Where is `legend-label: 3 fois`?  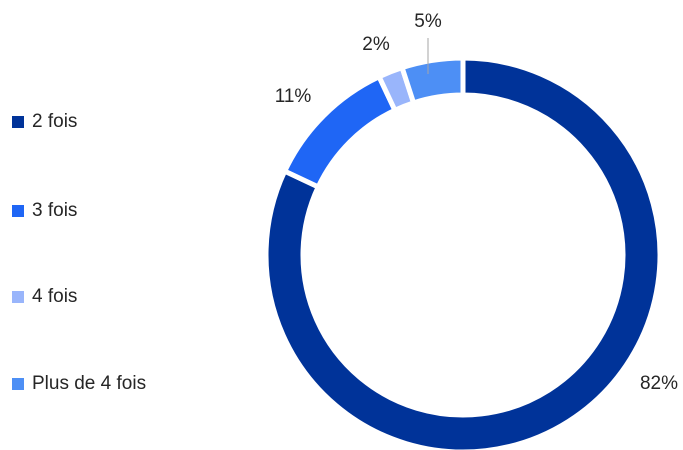
legend-label: 3 fois is located at coordinates (54, 210).